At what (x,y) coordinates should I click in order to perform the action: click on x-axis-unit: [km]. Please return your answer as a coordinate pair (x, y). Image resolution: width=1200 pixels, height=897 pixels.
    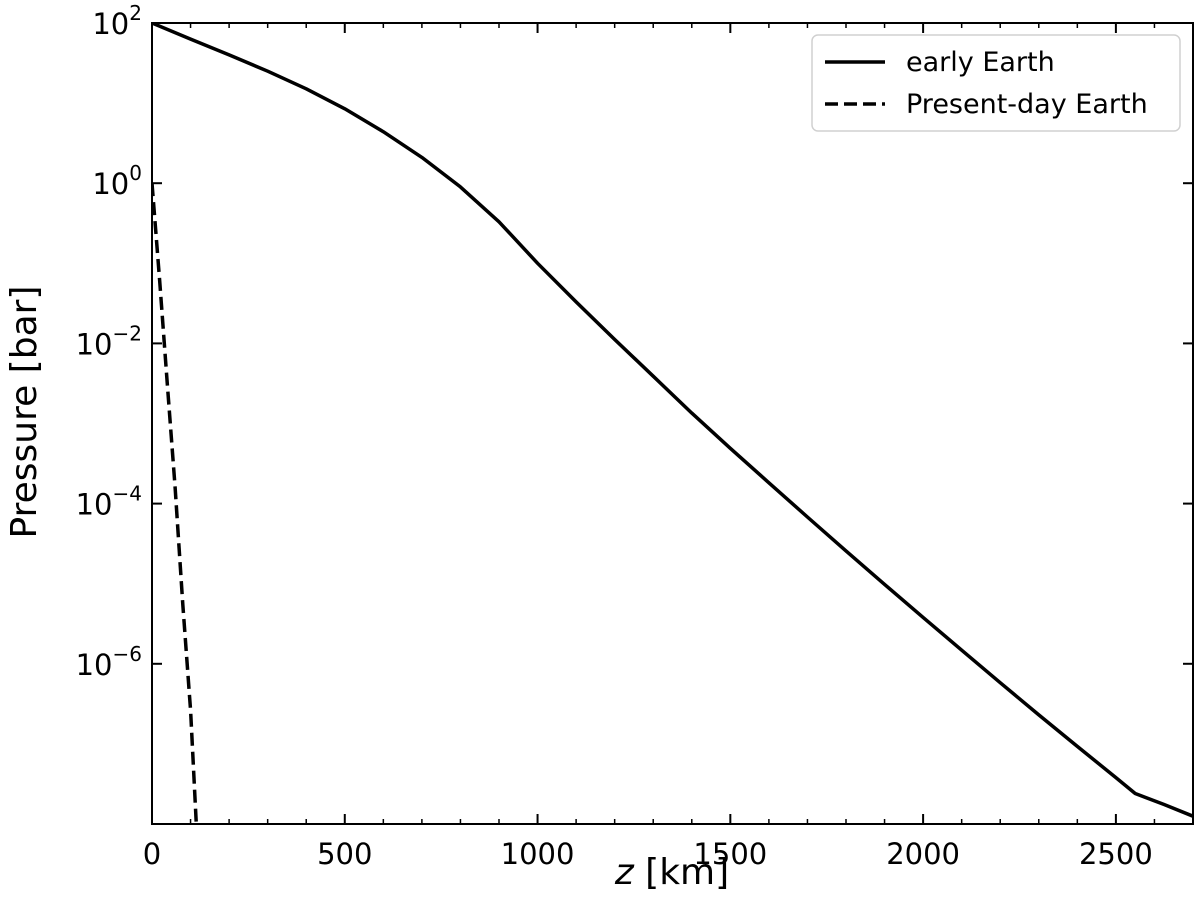
    Looking at the image, I should click on (681, 872).